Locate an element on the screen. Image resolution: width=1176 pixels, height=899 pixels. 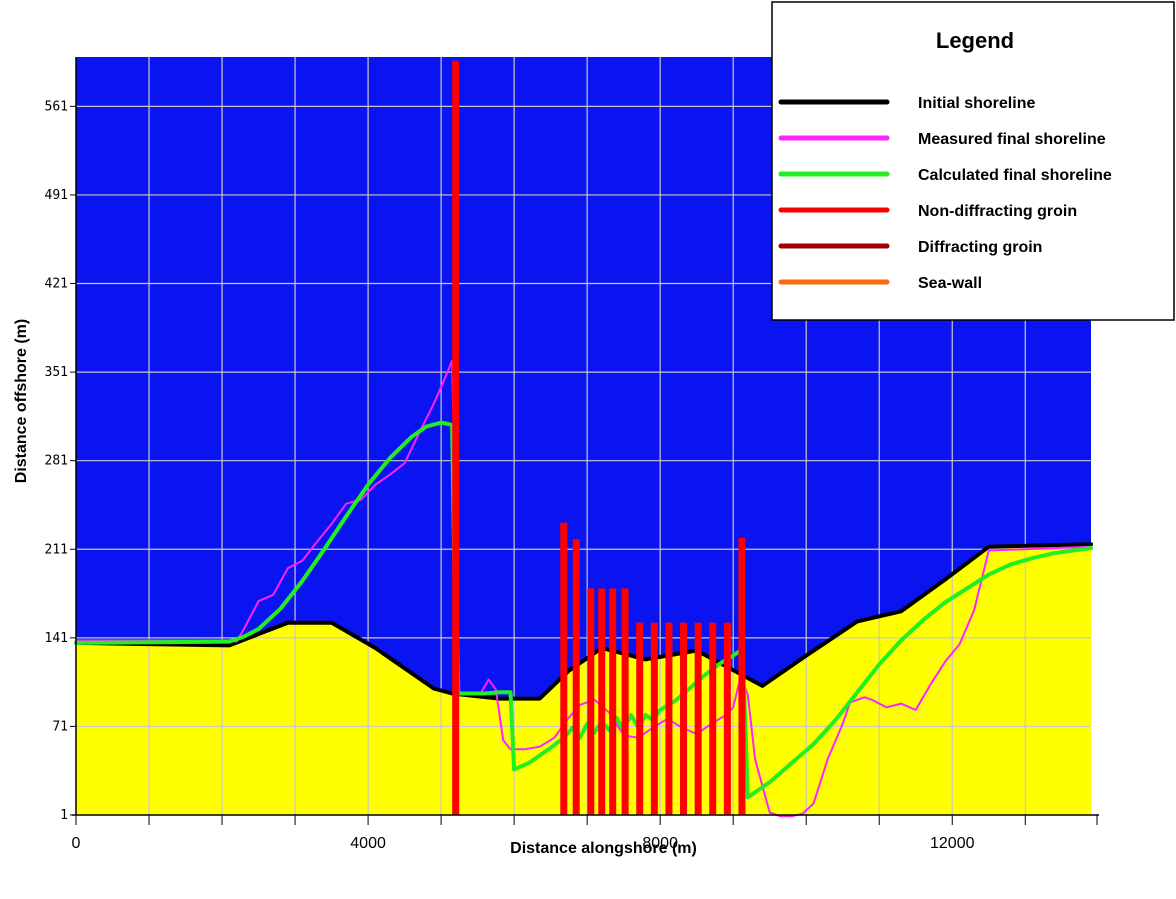
y-tick-label: 491 is located at coordinates (56, 195).